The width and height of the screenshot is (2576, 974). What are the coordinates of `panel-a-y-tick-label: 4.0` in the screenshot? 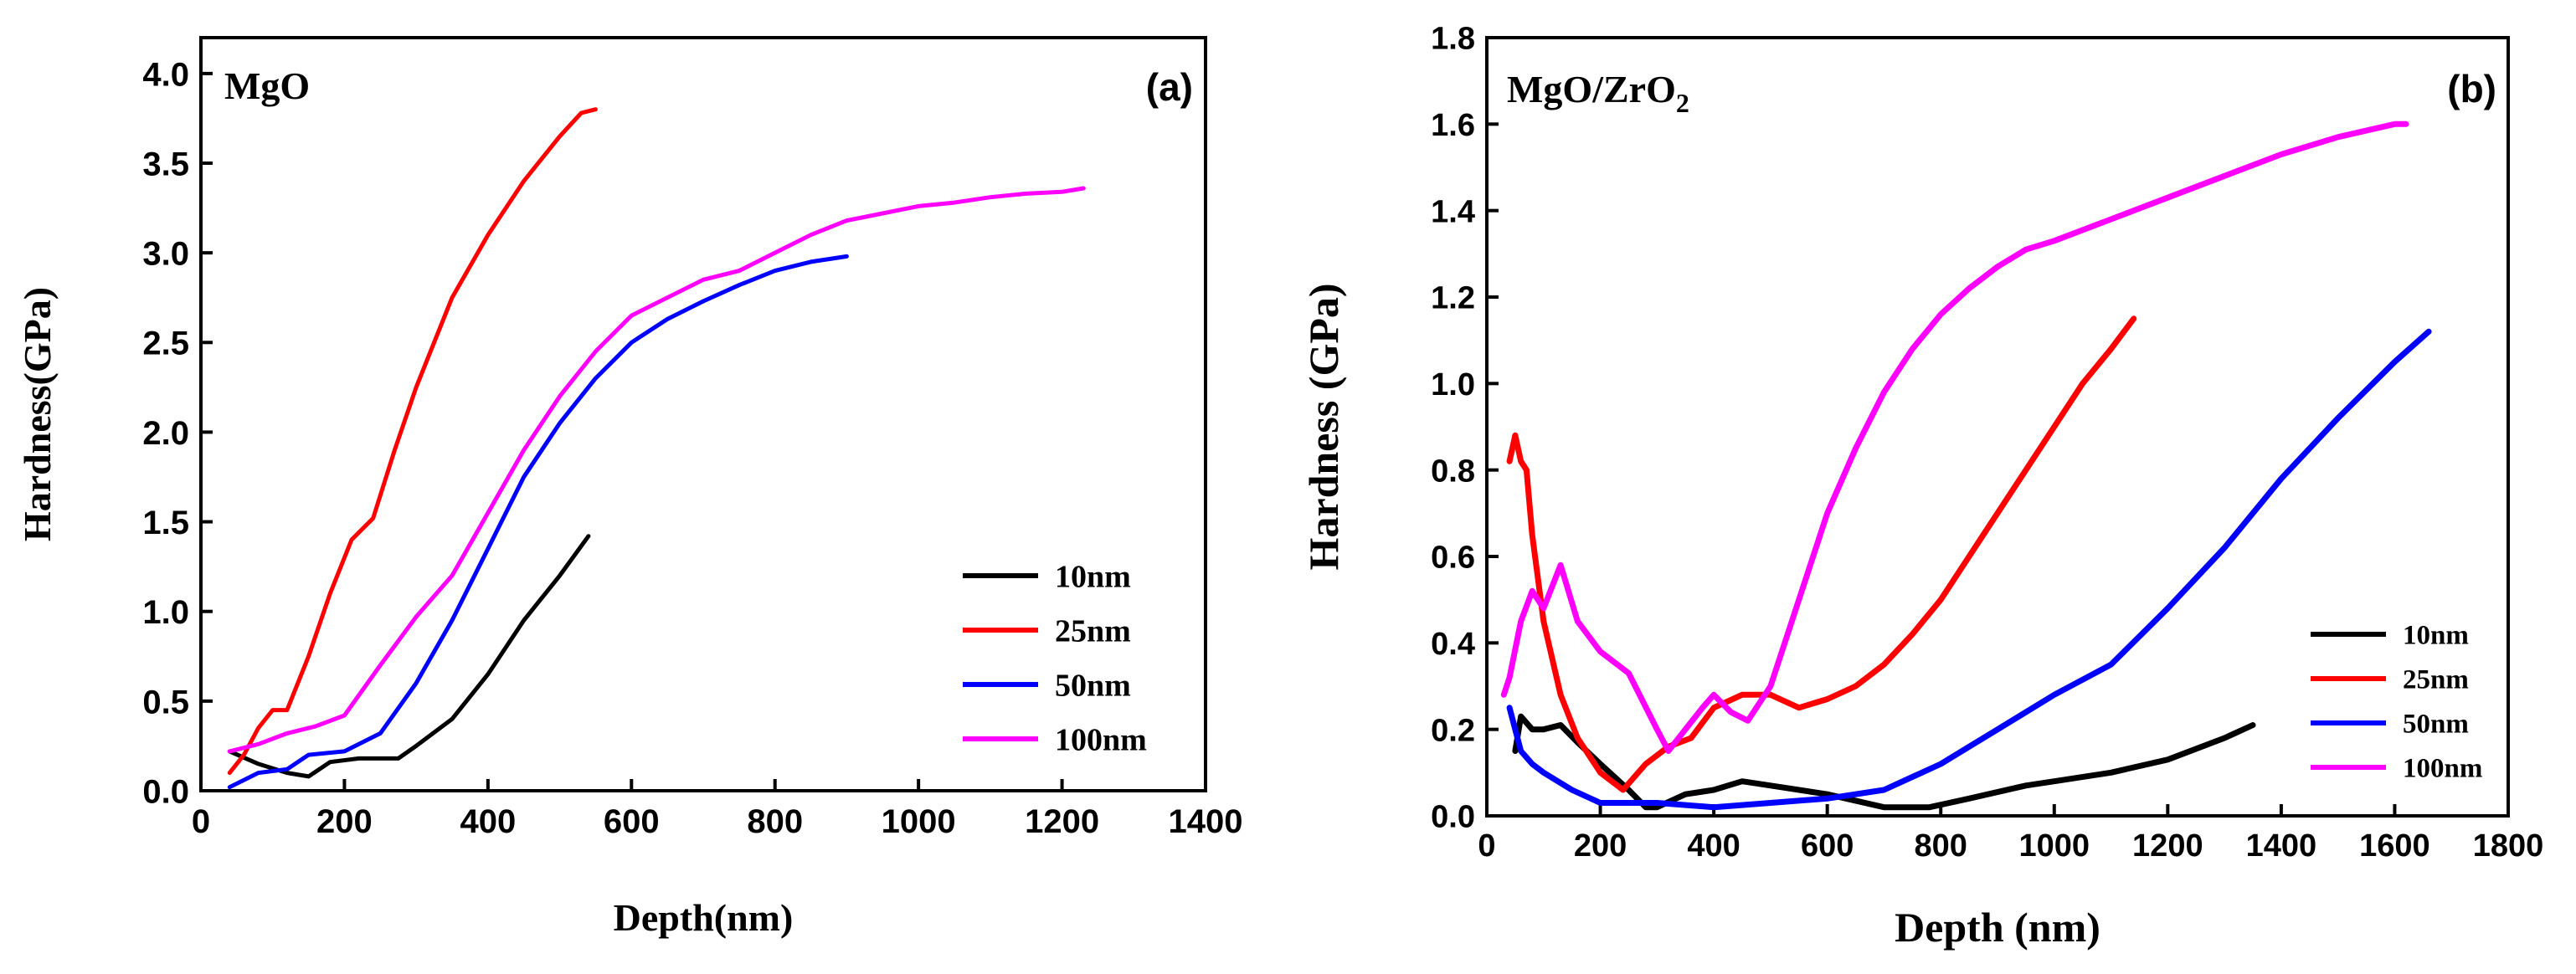 It's located at (165, 74).